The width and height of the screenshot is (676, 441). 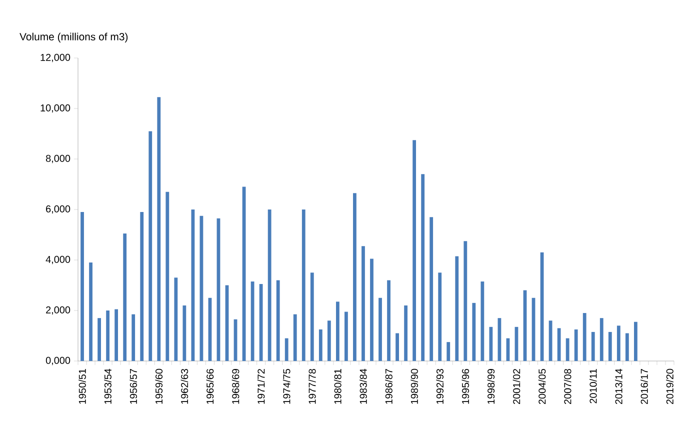 What do you see at coordinates (261, 386) in the screenshot?
I see `x-tick-label: 1971/72` at bounding box center [261, 386].